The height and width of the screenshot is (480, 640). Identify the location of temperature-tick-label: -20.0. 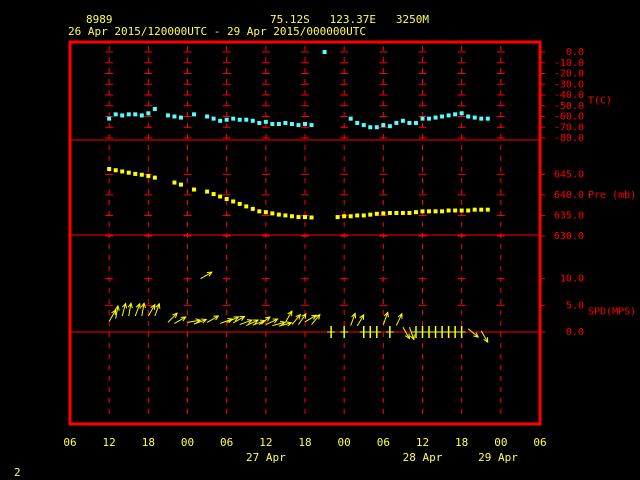
(569, 74).